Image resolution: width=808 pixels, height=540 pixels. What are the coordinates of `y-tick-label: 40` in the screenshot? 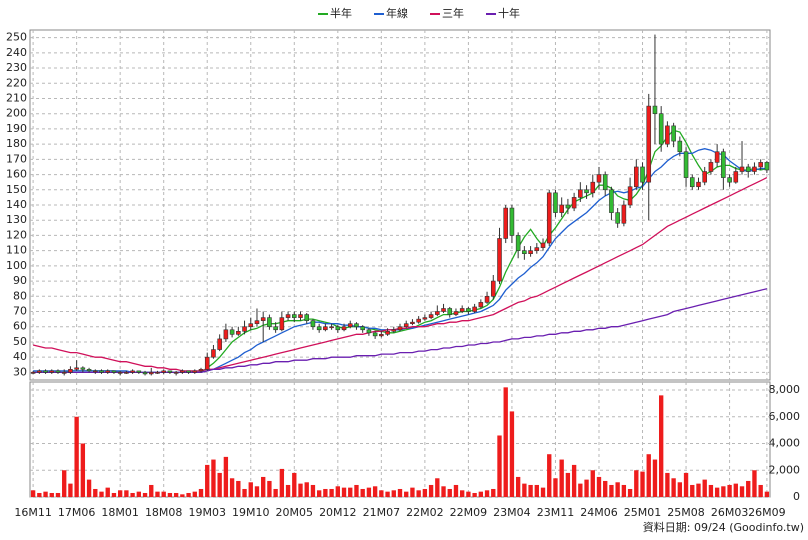 It's located at (20, 356).